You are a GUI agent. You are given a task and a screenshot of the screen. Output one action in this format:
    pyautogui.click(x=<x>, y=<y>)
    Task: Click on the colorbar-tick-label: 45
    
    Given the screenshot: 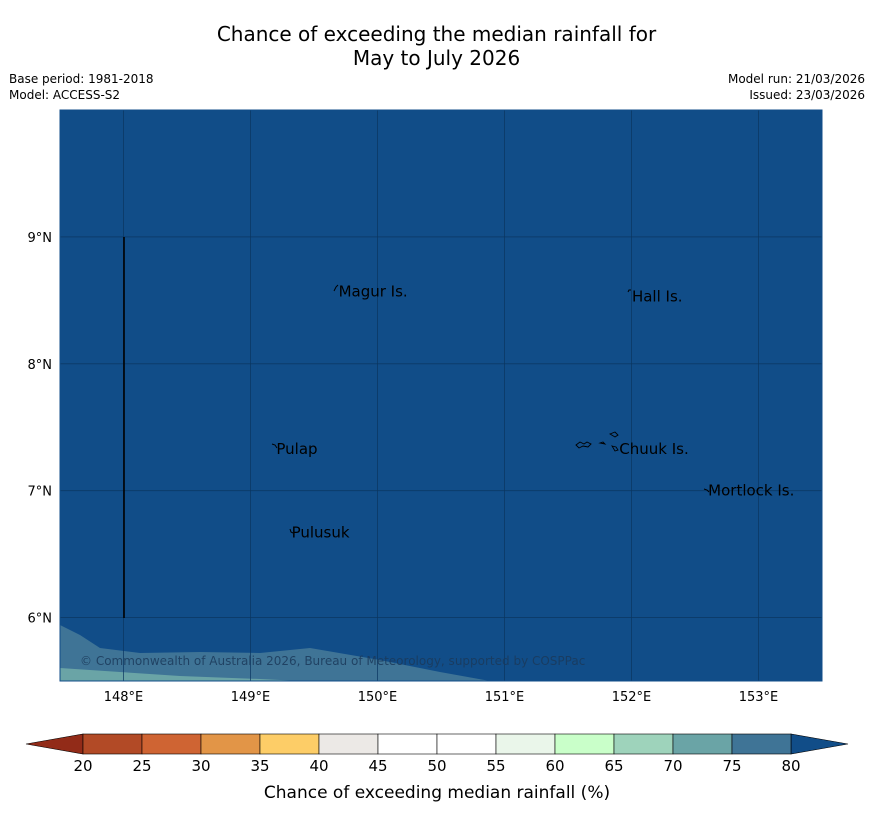 What is the action you would take?
    pyautogui.click(x=377, y=766)
    